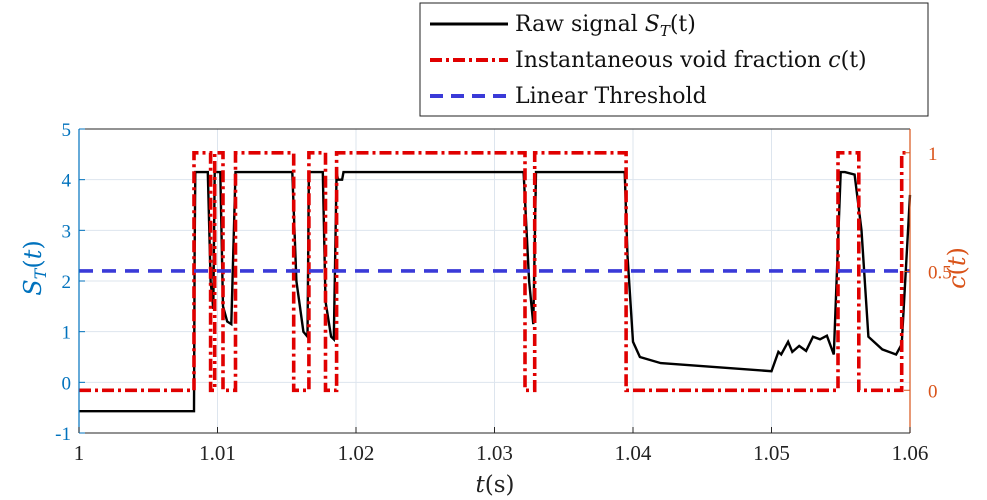  Describe the element at coordinates (940, 273) in the screenshot. I see `y-tick-label-right: 0.5` at that location.